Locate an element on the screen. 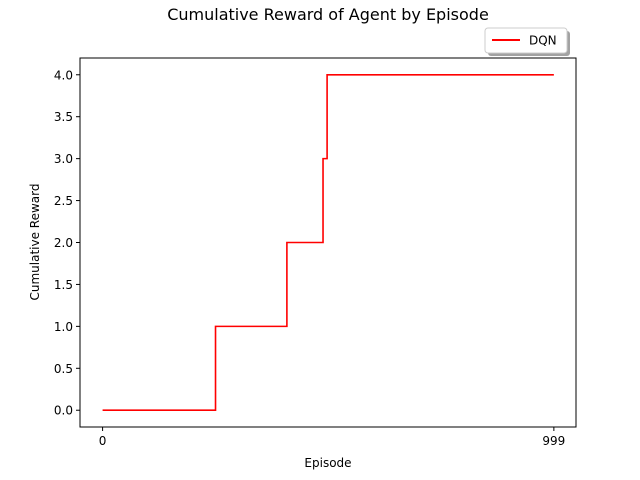  y-axis: 0.0 0.5 1.0 1.5 2.0 2.5 3.0 3.5 4.0 is located at coordinates (67, 243).